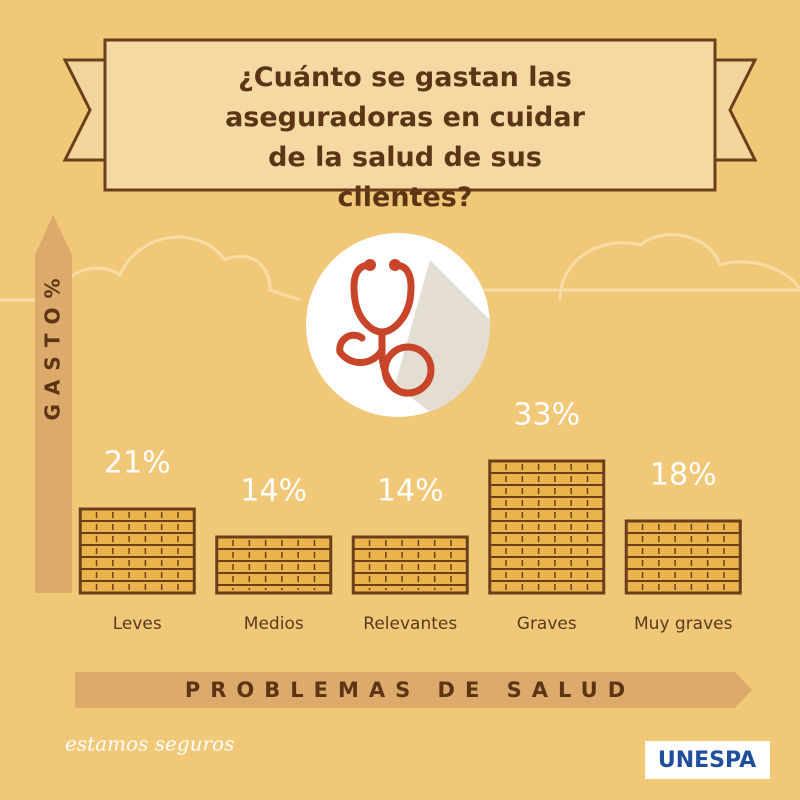 Image resolution: width=800 pixels, height=800 pixels. I want to click on brand-left: estamos seguros, so click(149, 744).